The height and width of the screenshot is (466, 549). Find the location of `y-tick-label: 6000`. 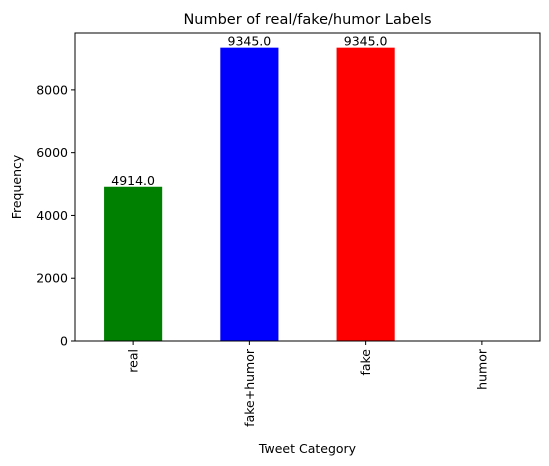

y-tick-label: 6000 is located at coordinates (52, 152).